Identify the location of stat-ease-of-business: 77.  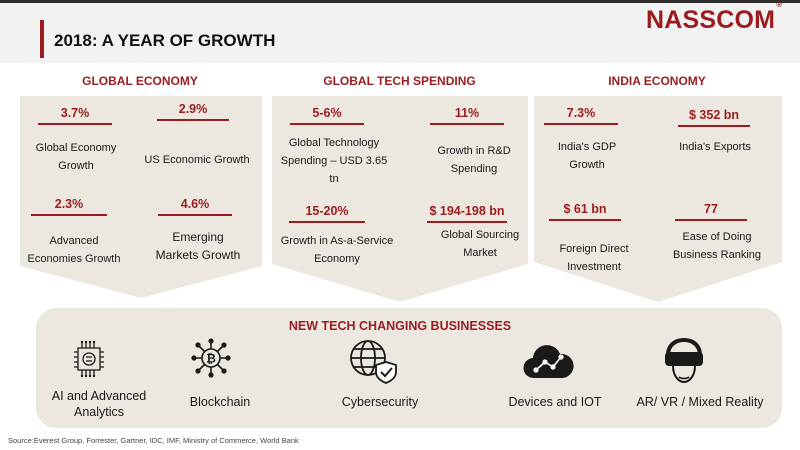
(711, 211).